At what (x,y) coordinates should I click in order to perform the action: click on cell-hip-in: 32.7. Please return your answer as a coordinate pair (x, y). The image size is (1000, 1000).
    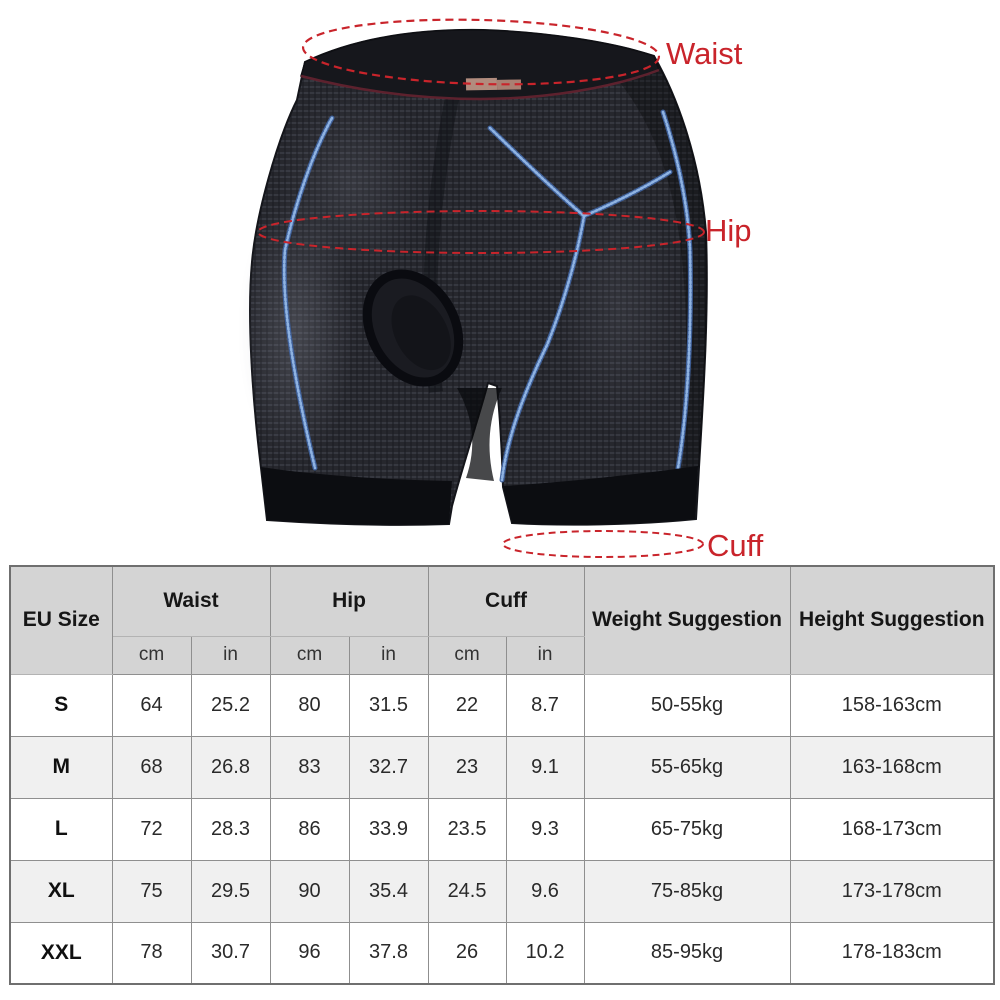
    Looking at the image, I should click on (388, 767).